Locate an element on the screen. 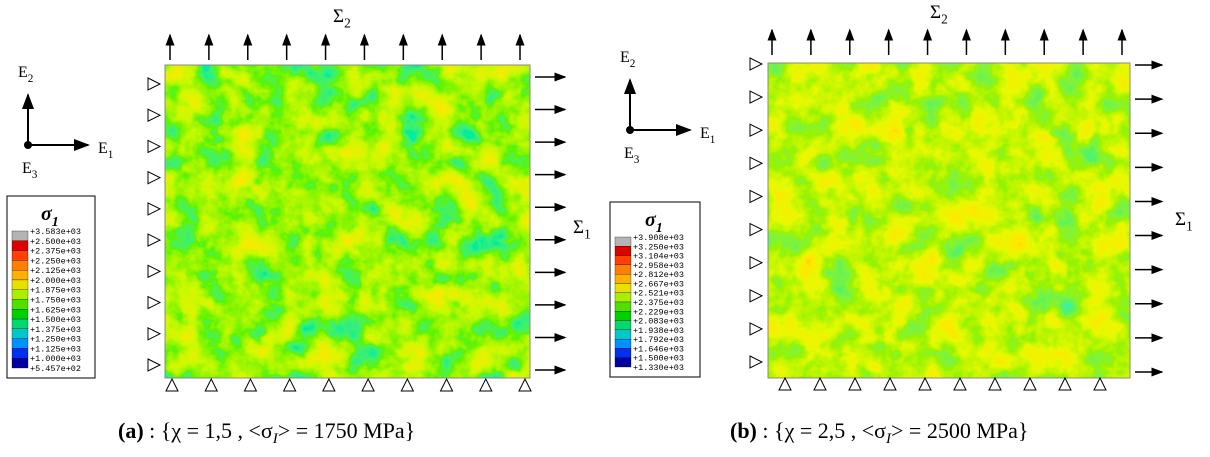  caption-sub: I is located at coordinates (275, 439).